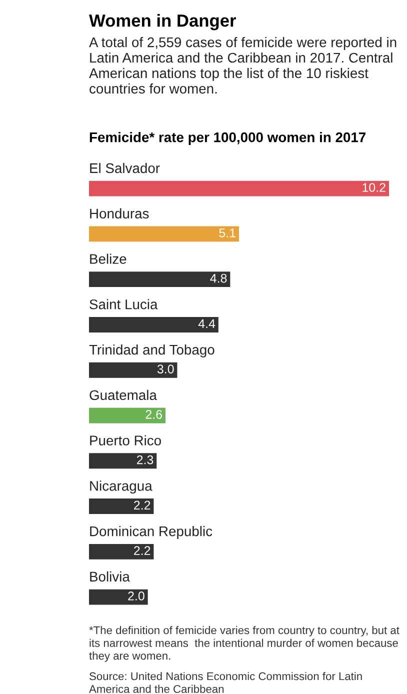 Image resolution: width=407 pixels, height=694 pixels. Describe the element at coordinates (244, 644) in the screenshot. I see `text: *The definition of femicide varies from country to country, but at its narrowest means the intentional murder of women because they are women.` at that location.